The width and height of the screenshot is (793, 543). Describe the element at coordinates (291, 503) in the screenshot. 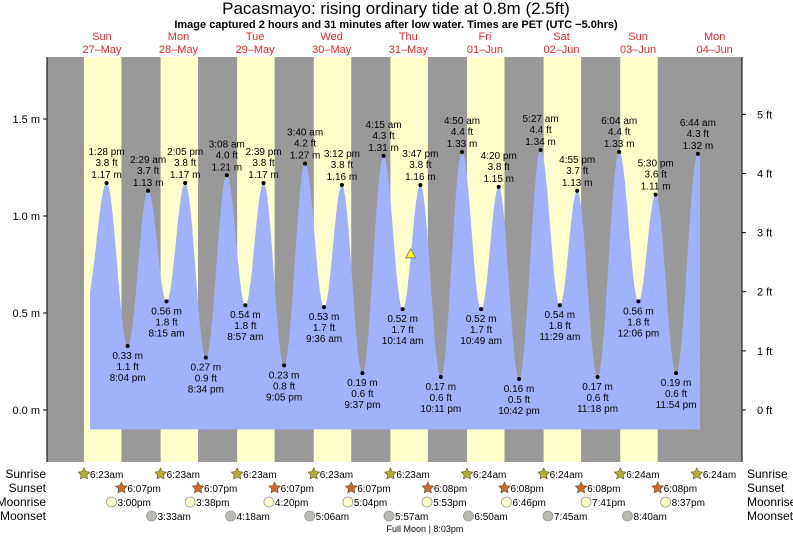

I see `moonrise-time: 4:20pm` at that location.